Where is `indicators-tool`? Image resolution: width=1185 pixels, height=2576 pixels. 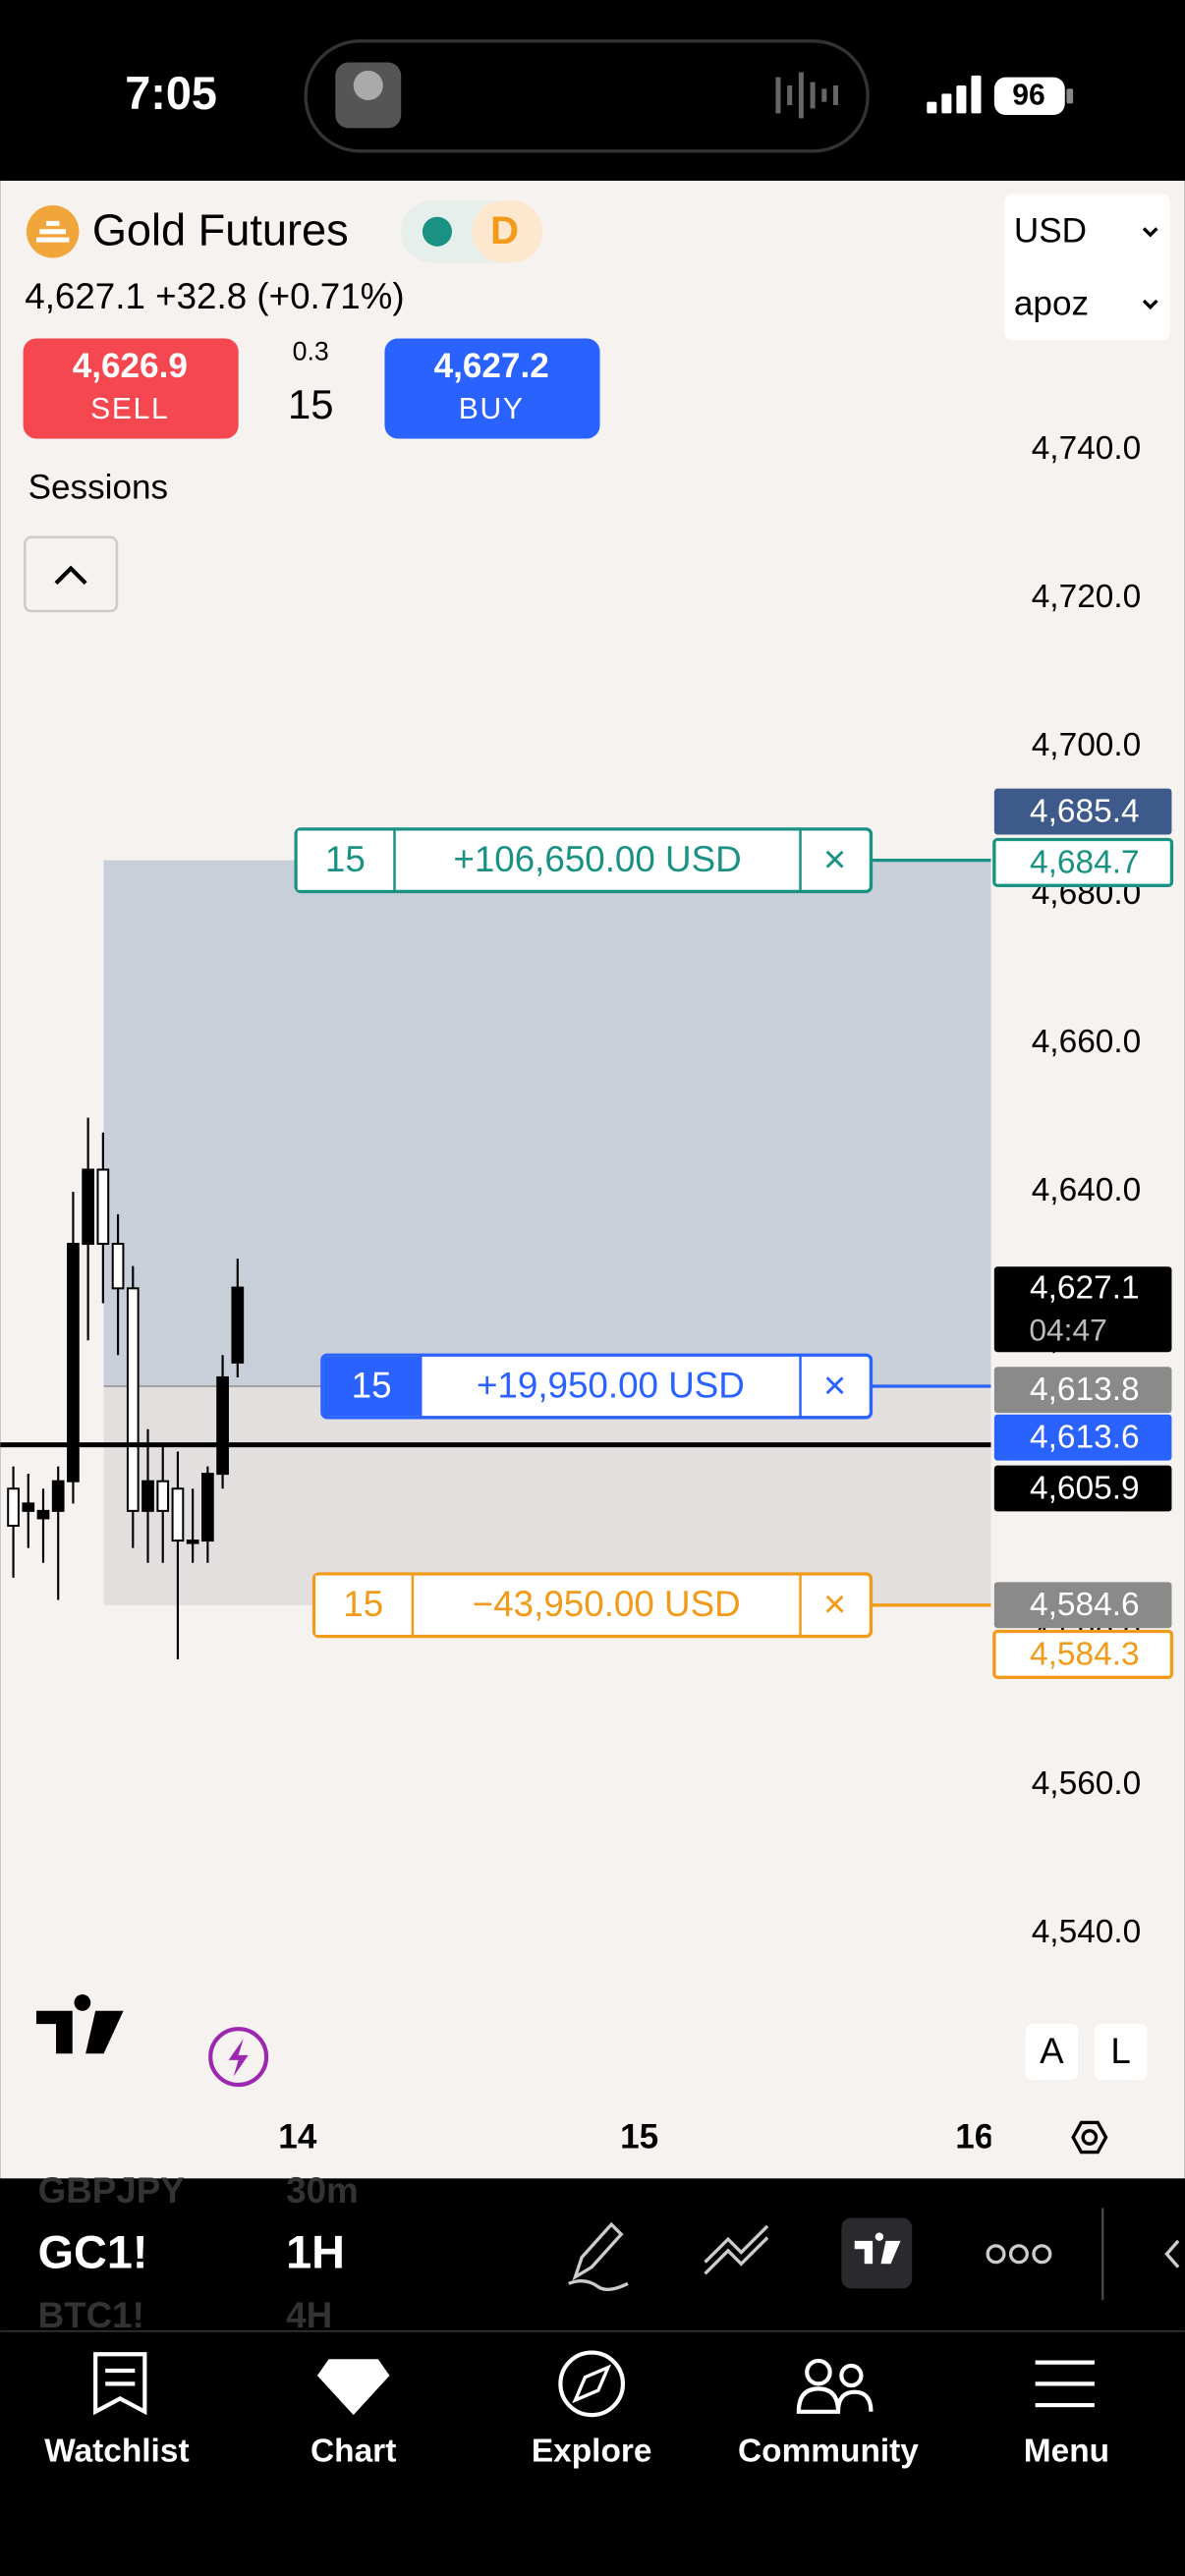 indicators-tool is located at coordinates (737, 2249).